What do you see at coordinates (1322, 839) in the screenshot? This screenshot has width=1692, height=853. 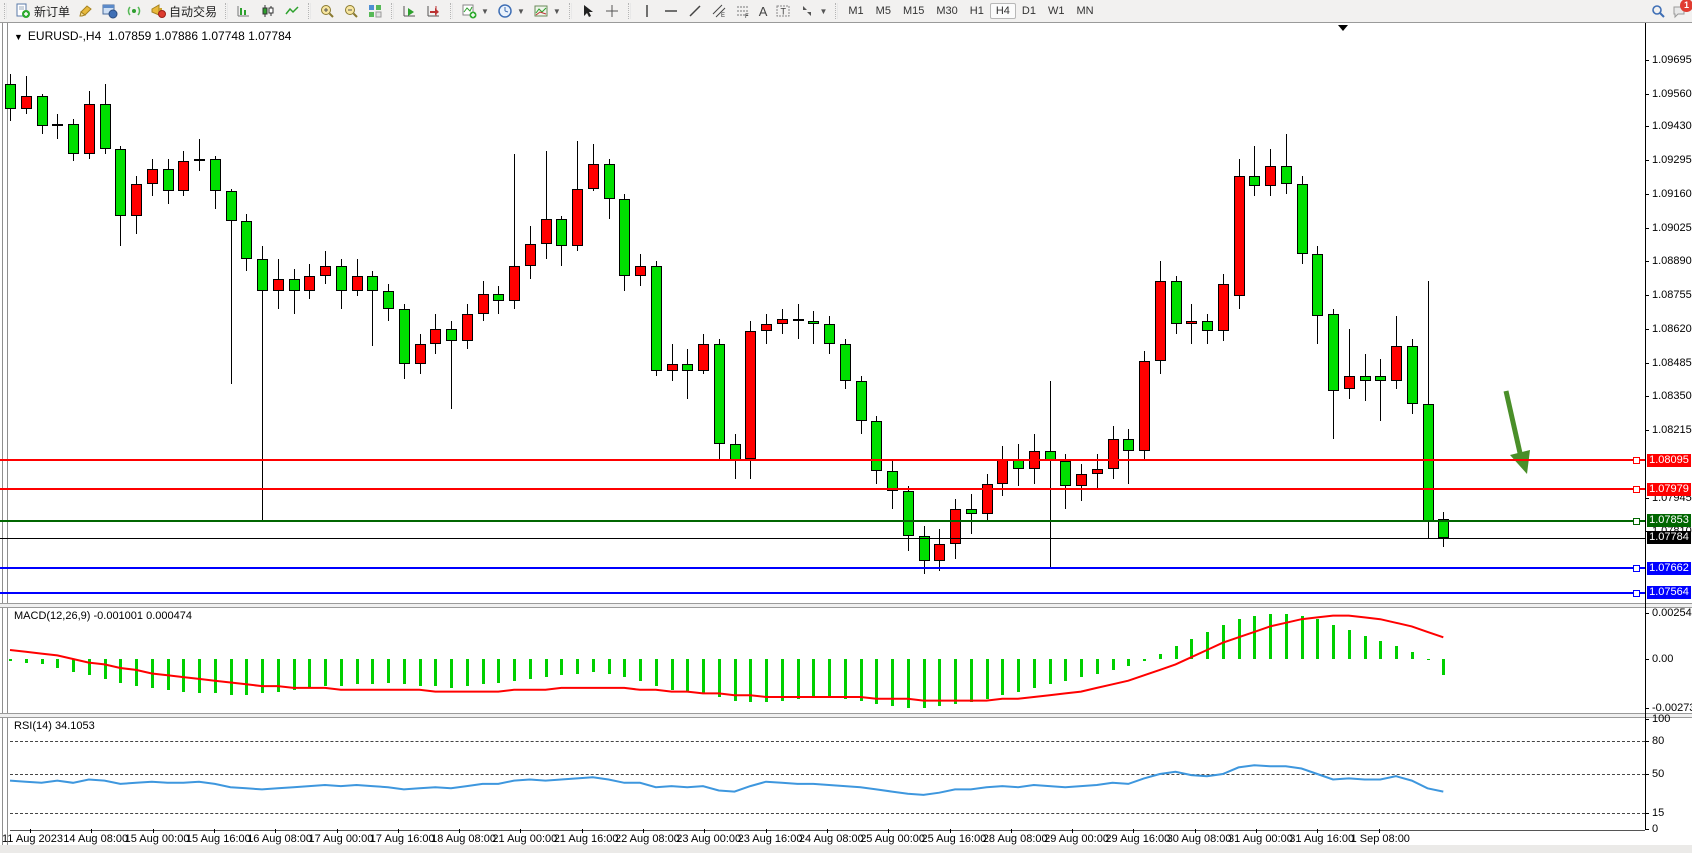 I see `time-tick-label: 31 Aug 16:00` at bounding box center [1322, 839].